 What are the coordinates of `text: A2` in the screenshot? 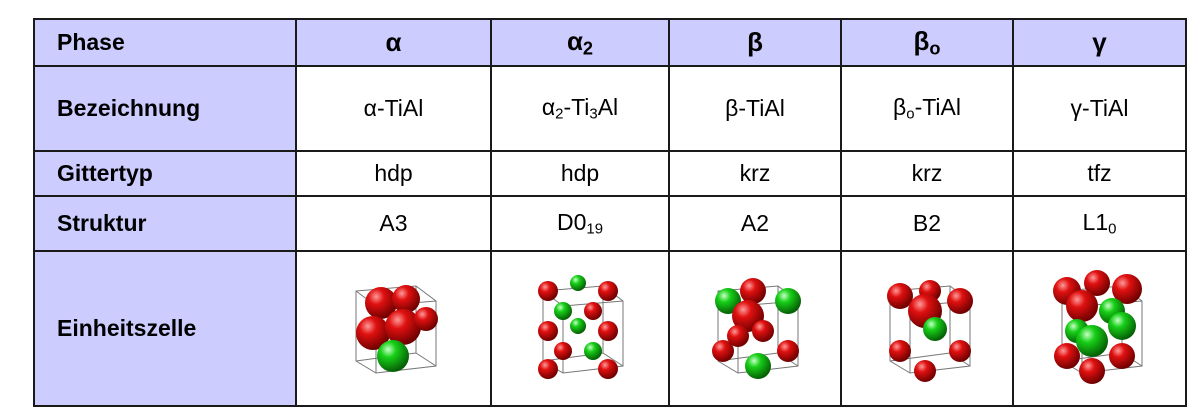 It's located at (755, 223).